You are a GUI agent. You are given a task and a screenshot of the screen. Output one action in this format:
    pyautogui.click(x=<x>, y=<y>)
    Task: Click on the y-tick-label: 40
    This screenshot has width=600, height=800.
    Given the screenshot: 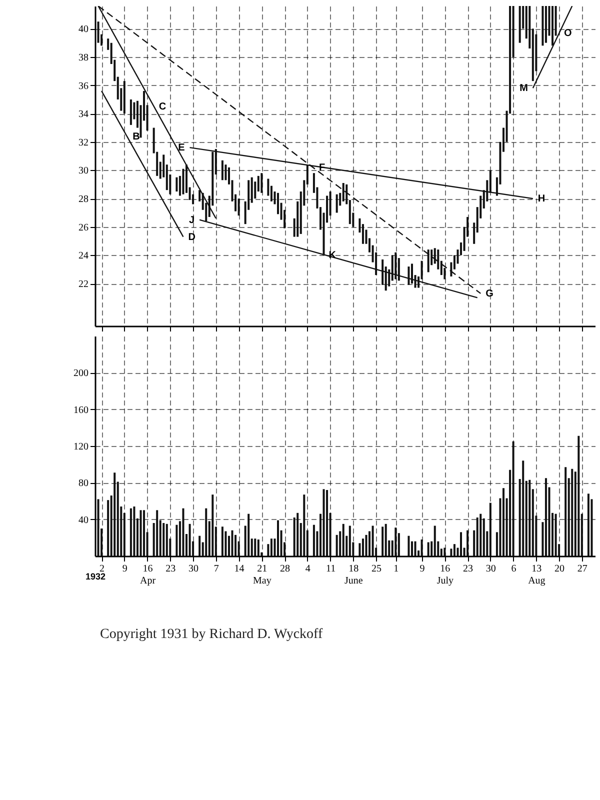 What is the action you would take?
    pyautogui.click(x=83, y=30)
    